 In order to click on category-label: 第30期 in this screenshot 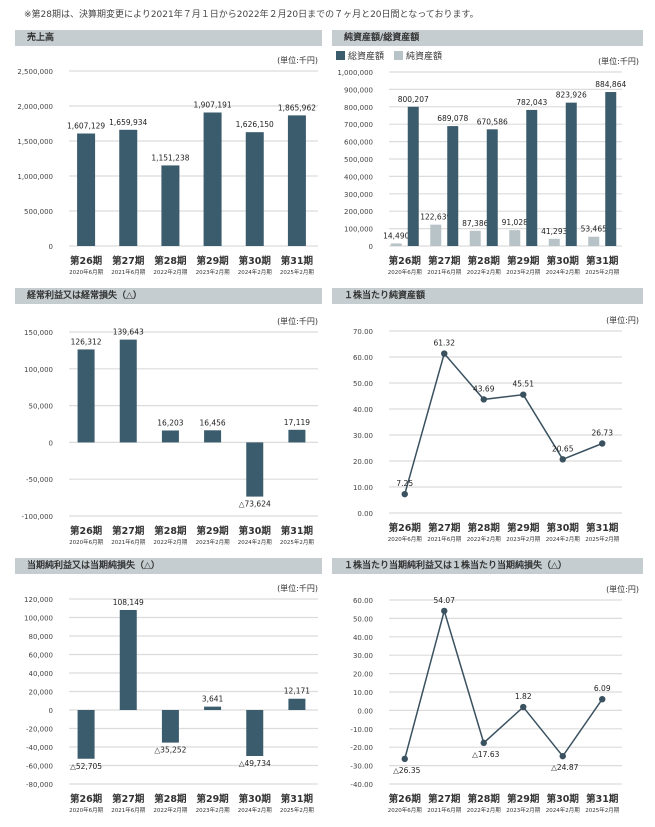, I will do `click(563, 261)`.